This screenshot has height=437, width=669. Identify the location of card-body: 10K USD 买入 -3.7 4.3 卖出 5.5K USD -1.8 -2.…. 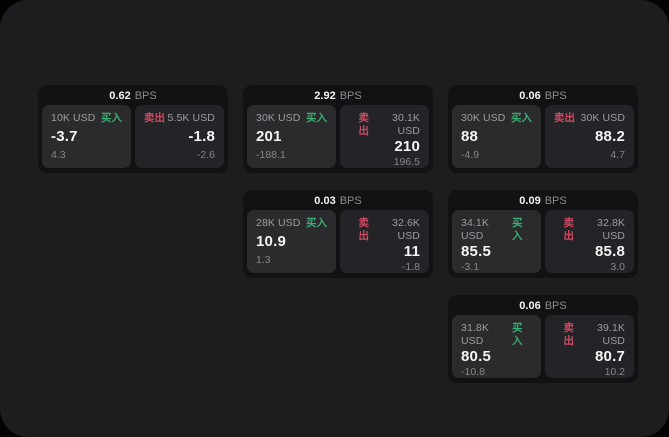
(133, 136).